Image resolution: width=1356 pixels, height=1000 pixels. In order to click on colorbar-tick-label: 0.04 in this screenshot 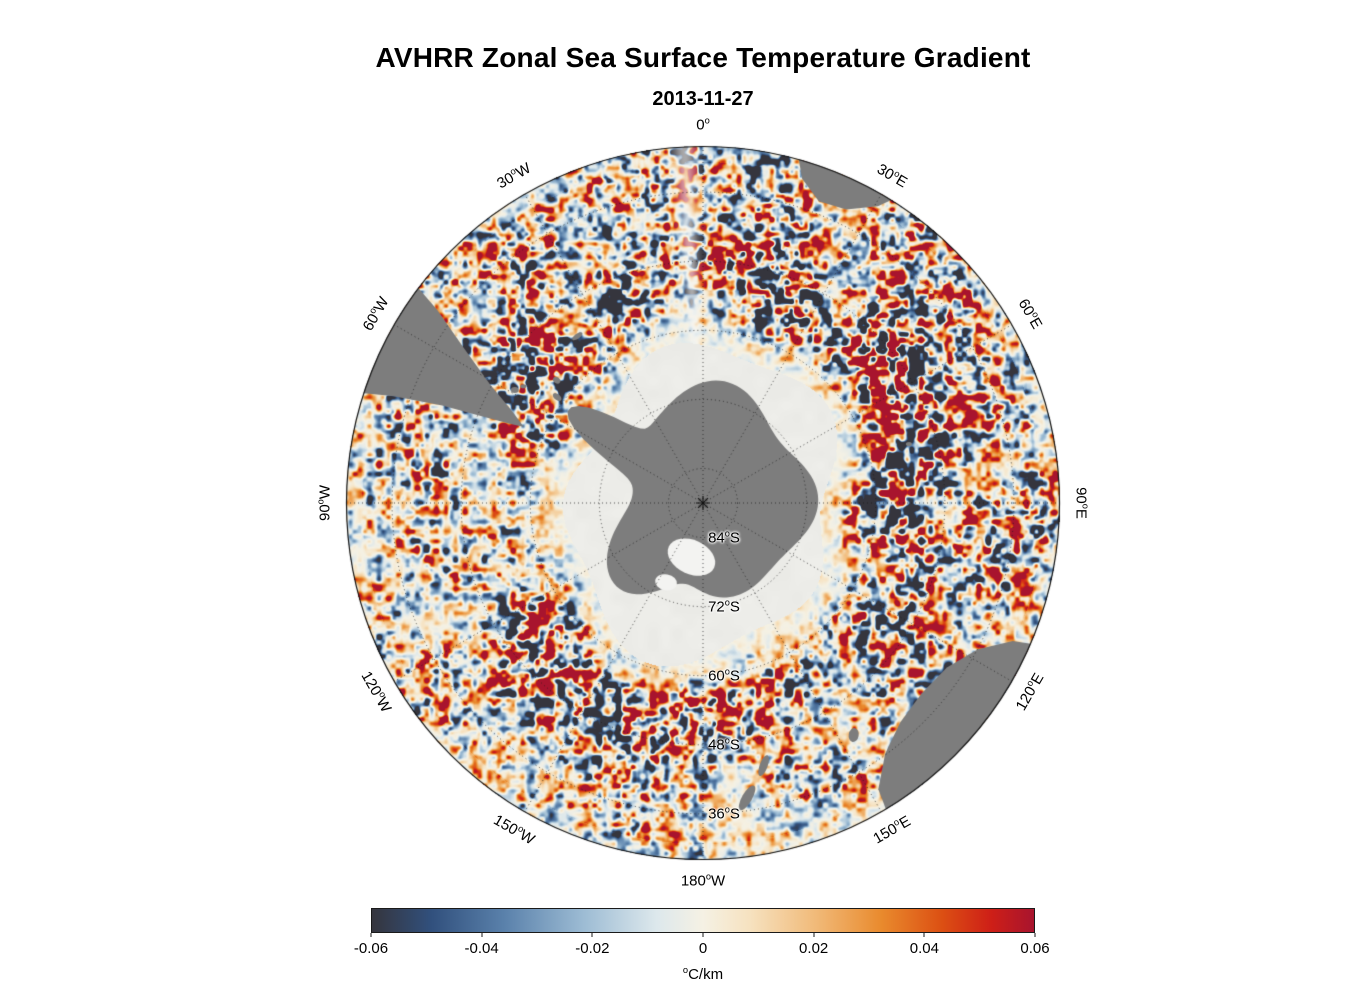, I will do `click(924, 948)`.